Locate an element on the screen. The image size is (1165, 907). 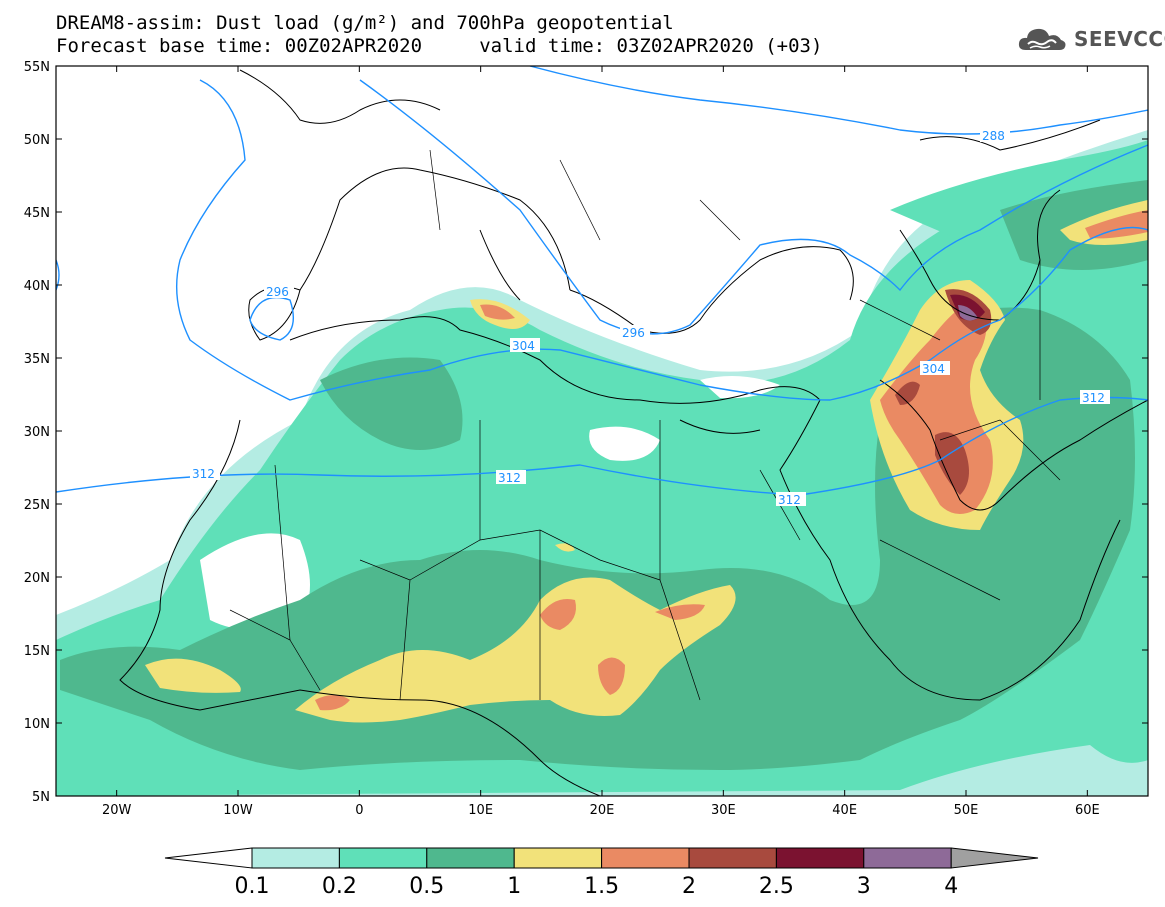
lat-tick-label: 40N is located at coordinates (37, 286).